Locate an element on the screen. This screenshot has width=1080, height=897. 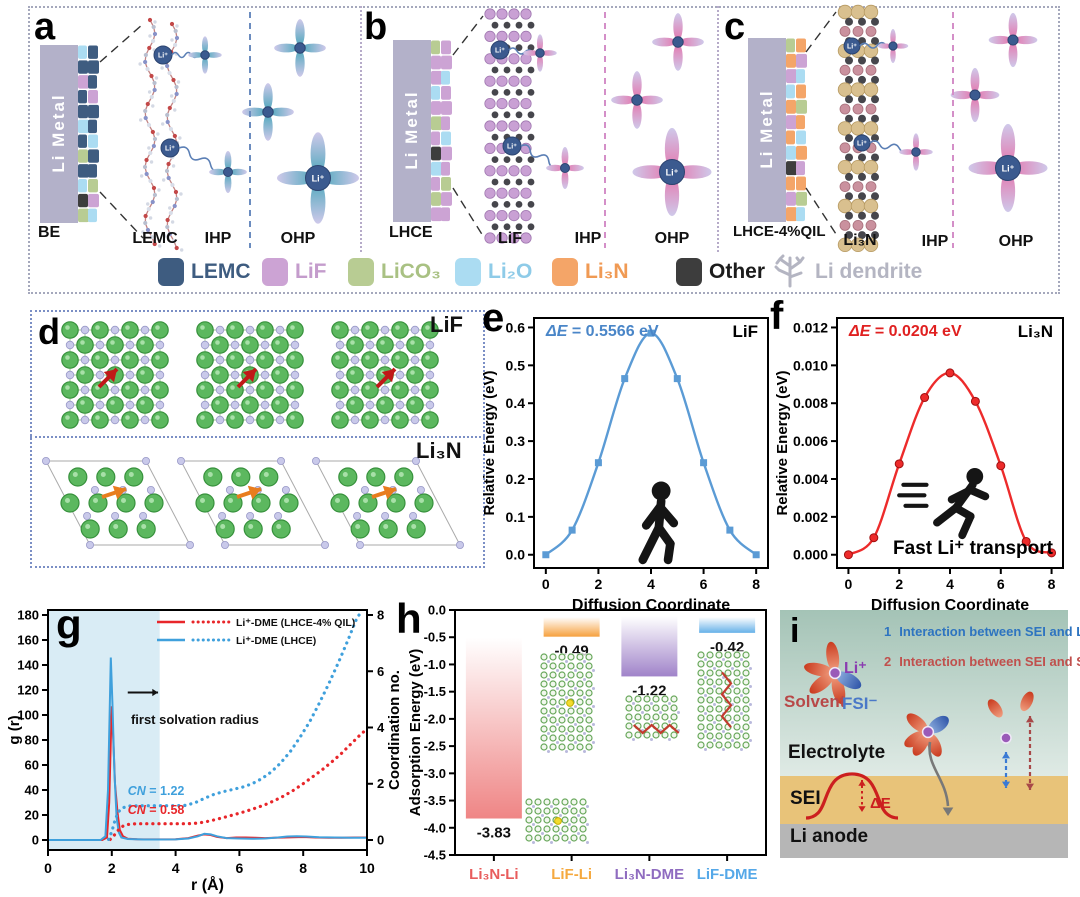
svg-text: LiF-DME is located at coordinates (727, 874).